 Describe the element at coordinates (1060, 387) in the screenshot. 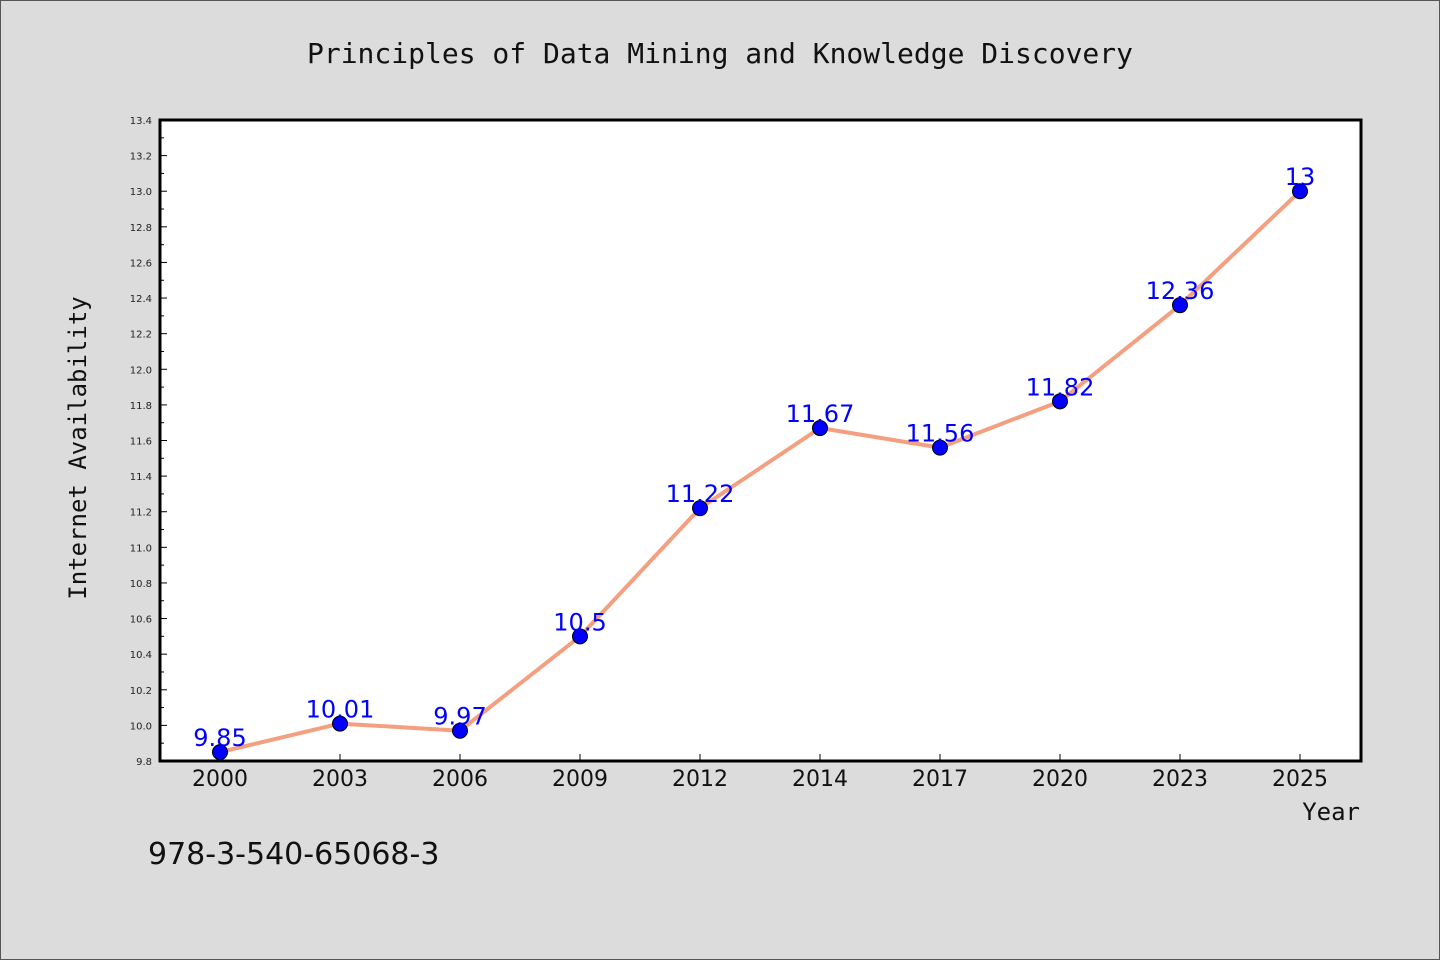

I see `data-label: 11.82` at that location.